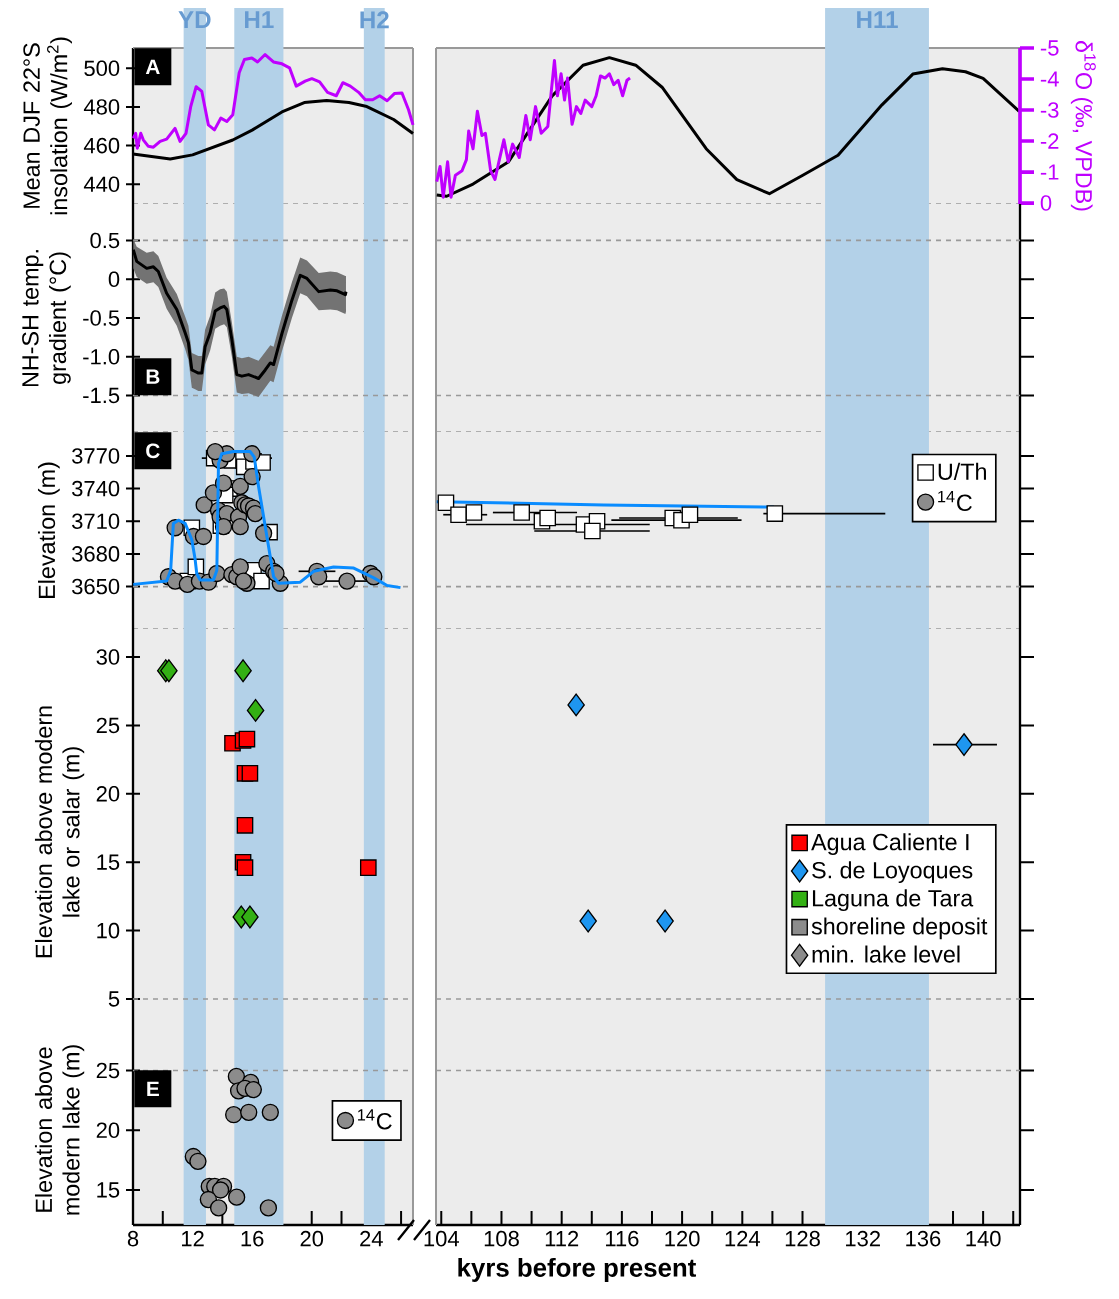 This screenshot has height=1299, width=1119. What do you see at coordinates (46, 318) in the screenshot?
I see `y-axis-title: NH-SH temp. gradient (°C)` at bounding box center [46, 318].